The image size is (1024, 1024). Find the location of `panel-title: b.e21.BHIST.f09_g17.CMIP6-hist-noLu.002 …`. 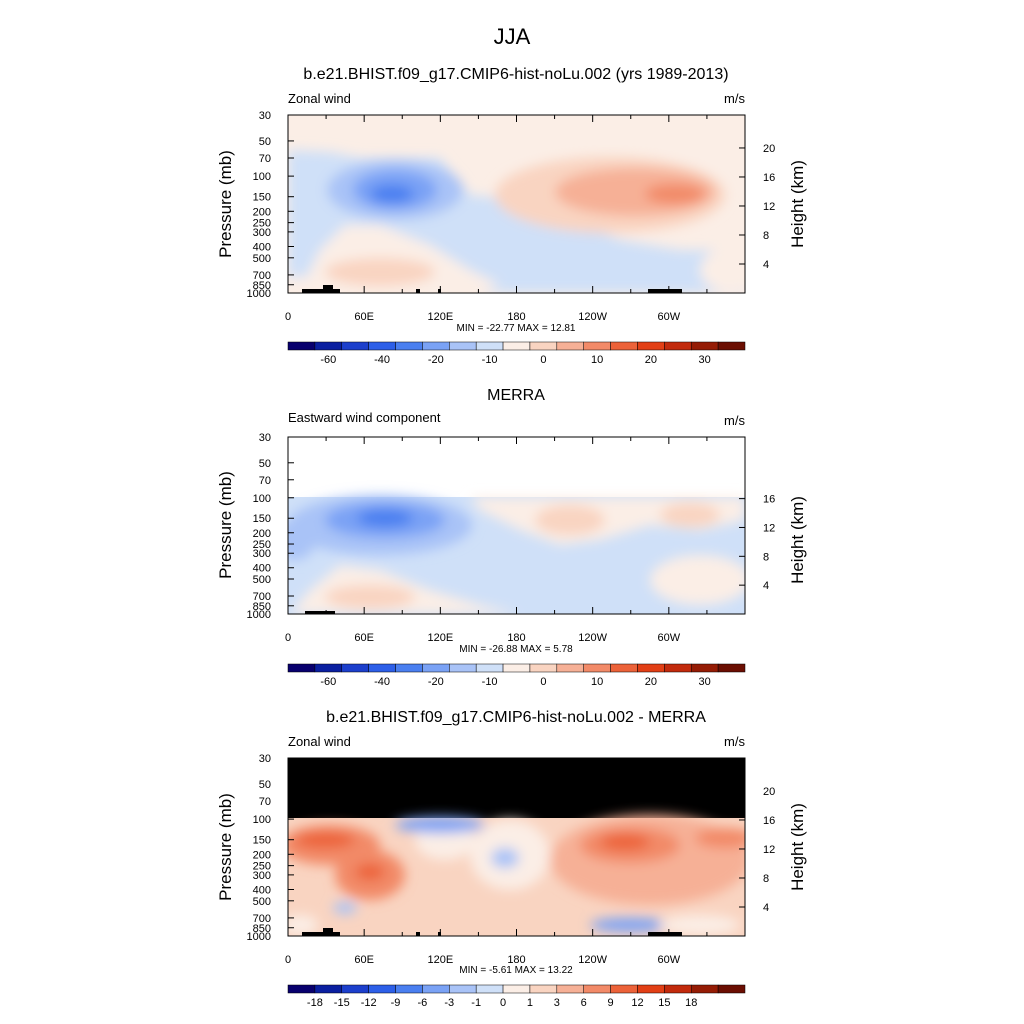

panel-title: b.e21.BHIST.f09_g17.CMIP6-hist-noLu.002 … is located at coordinates (515, 74).